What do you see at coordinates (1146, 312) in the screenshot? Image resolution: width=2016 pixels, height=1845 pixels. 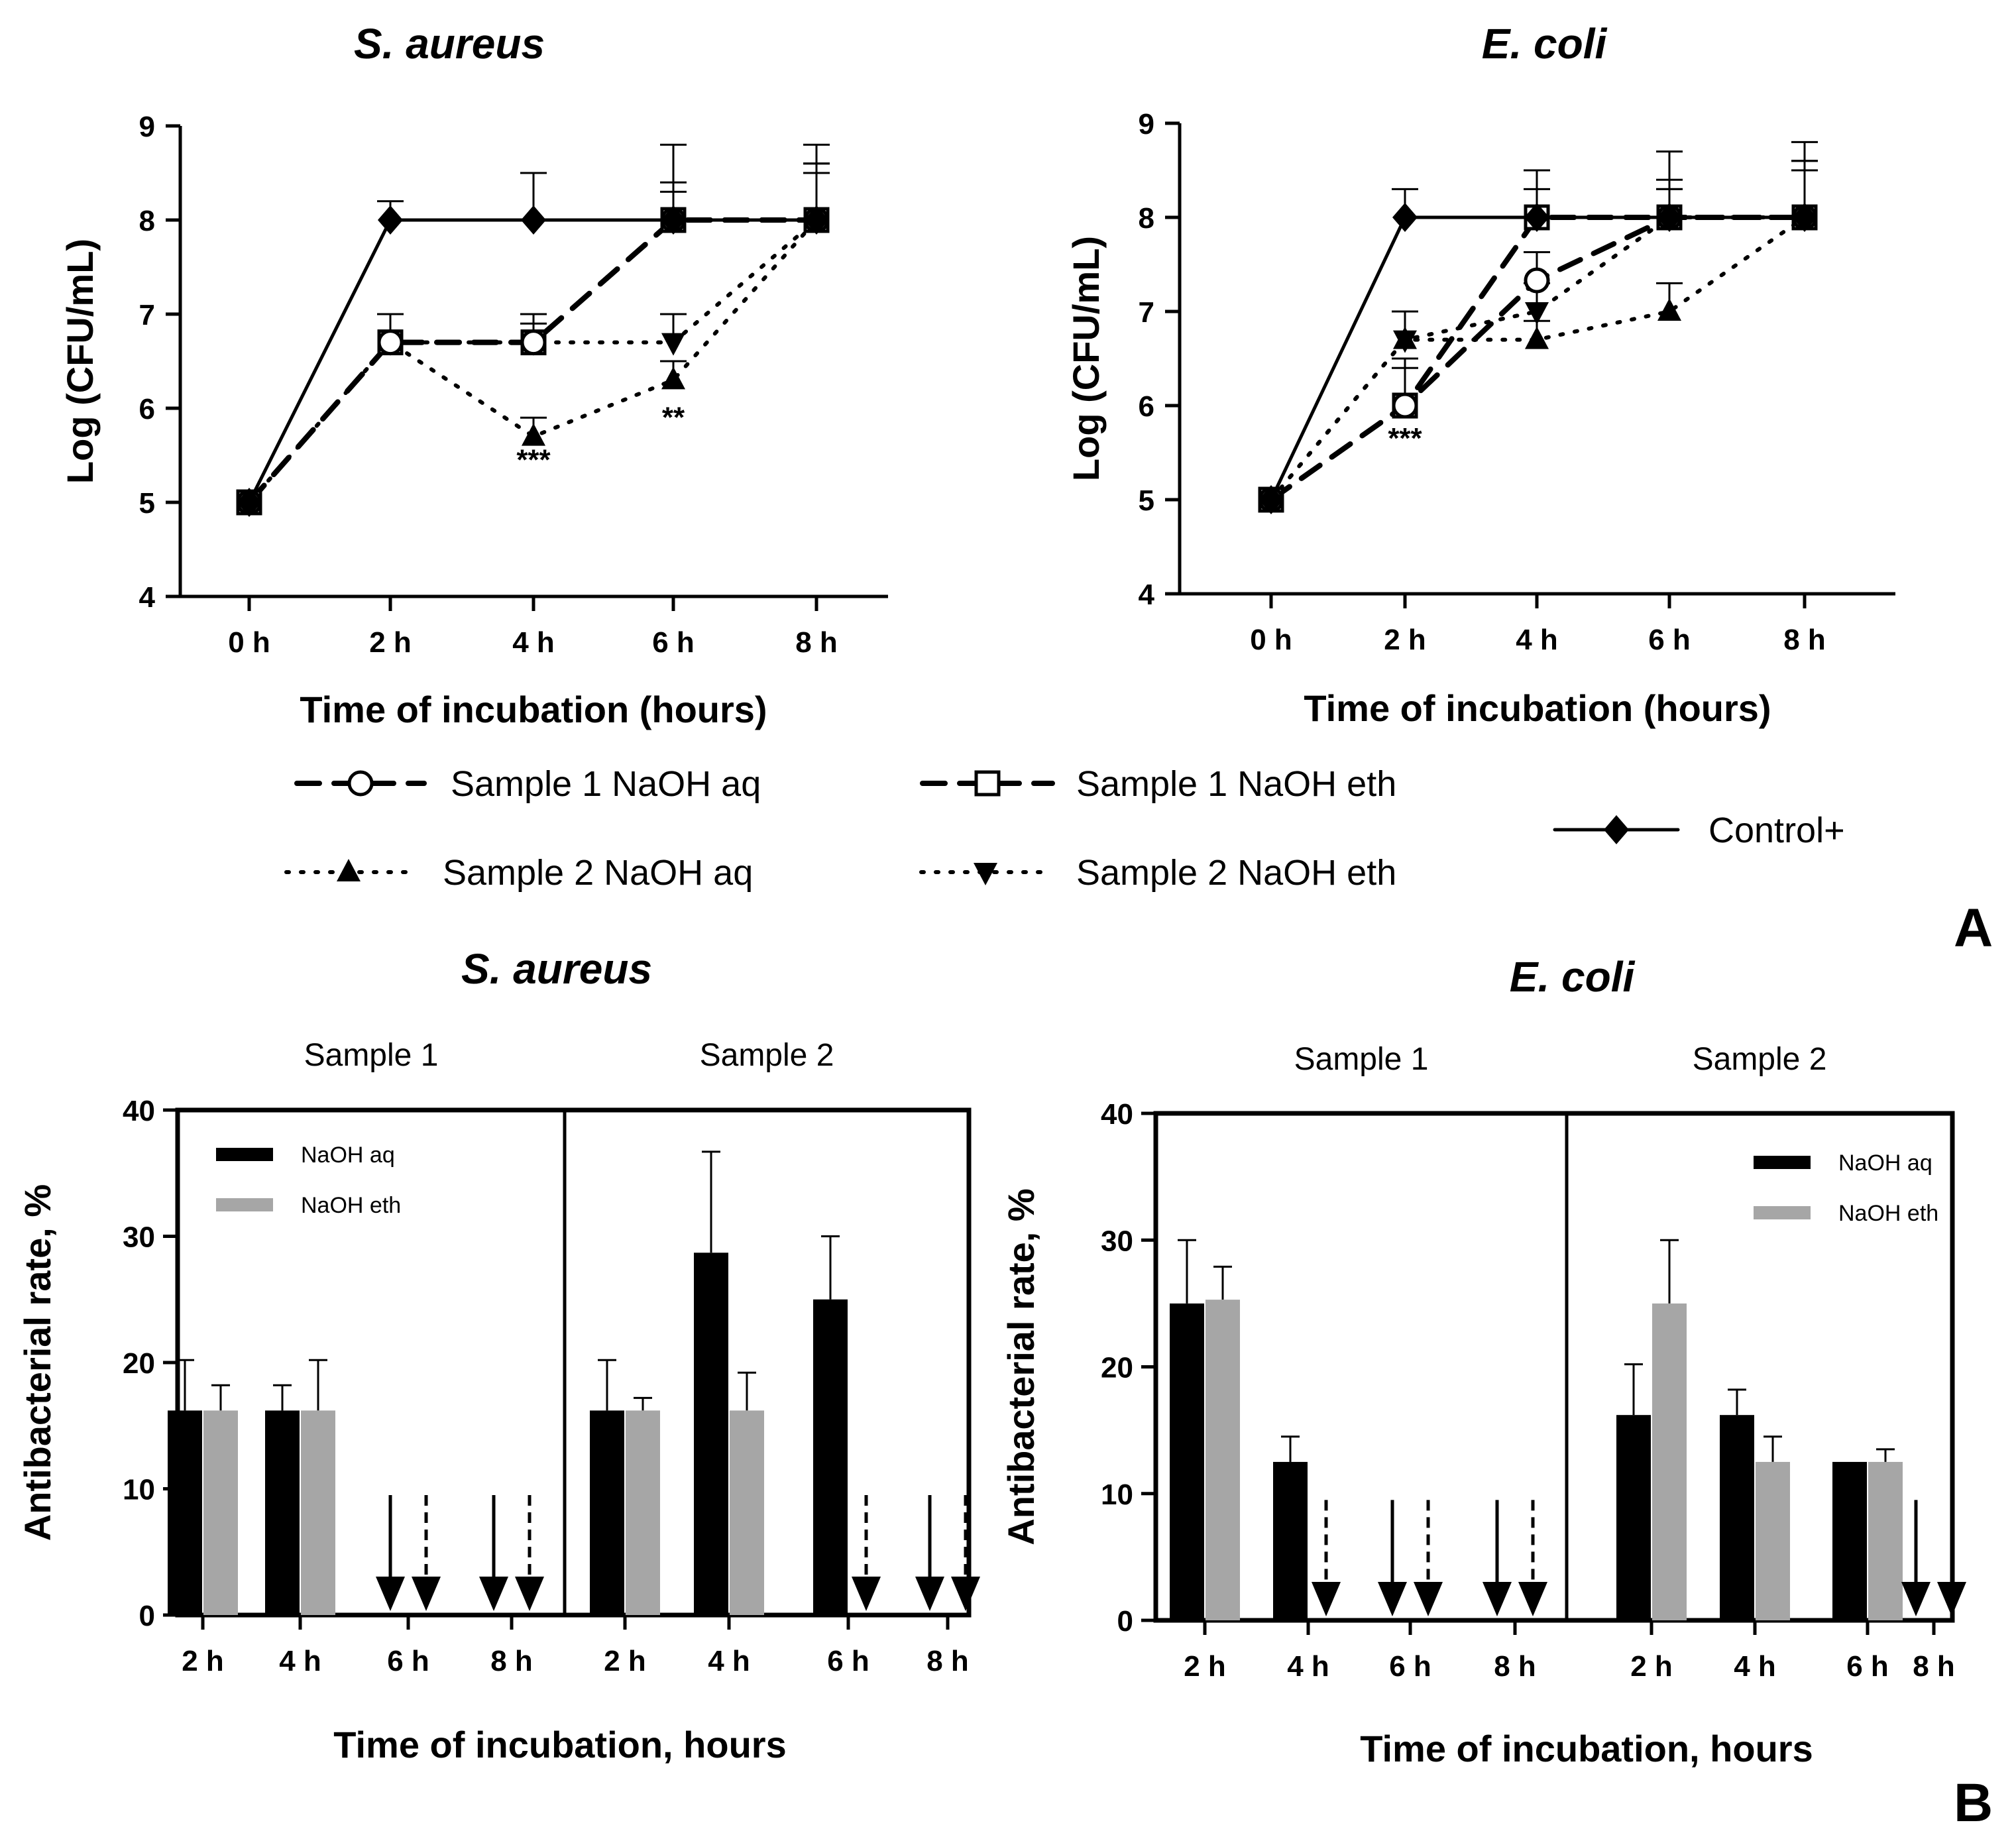 I see `y-tick-label: 7` at bounding box center [1146, 312].